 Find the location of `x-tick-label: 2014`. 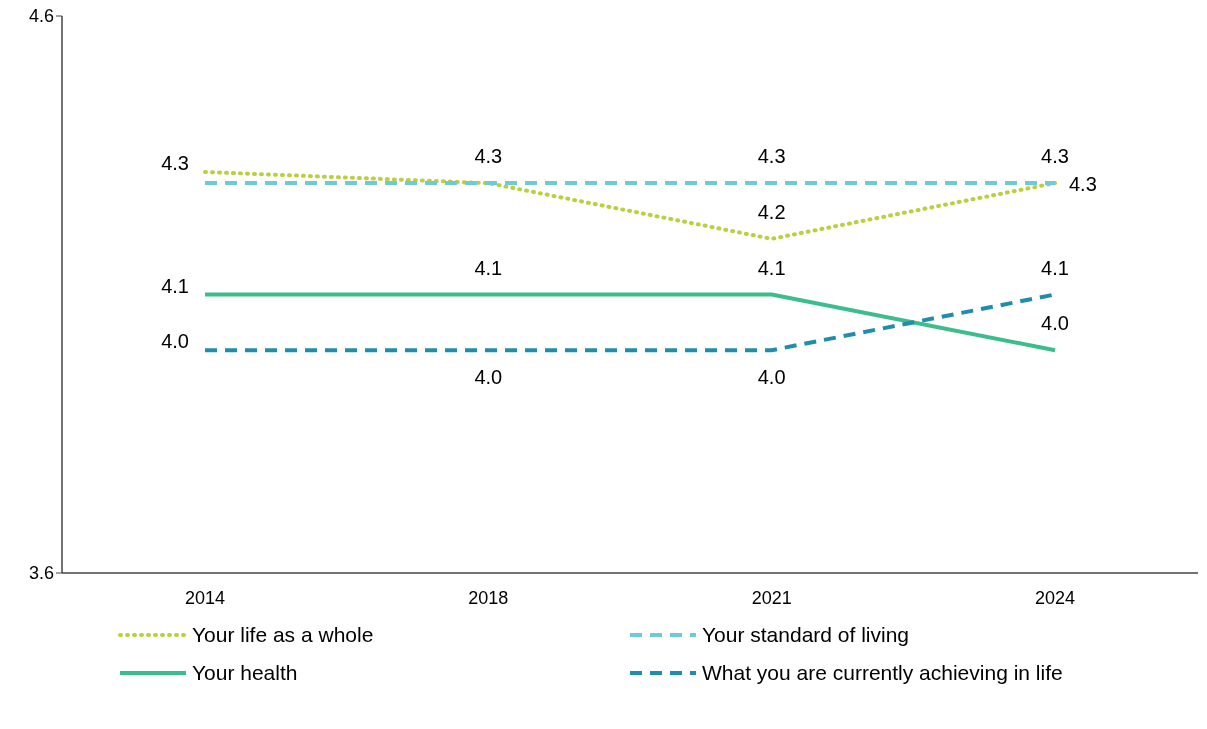

x-tick-label: 2014 is located at coordinates (205, 597).